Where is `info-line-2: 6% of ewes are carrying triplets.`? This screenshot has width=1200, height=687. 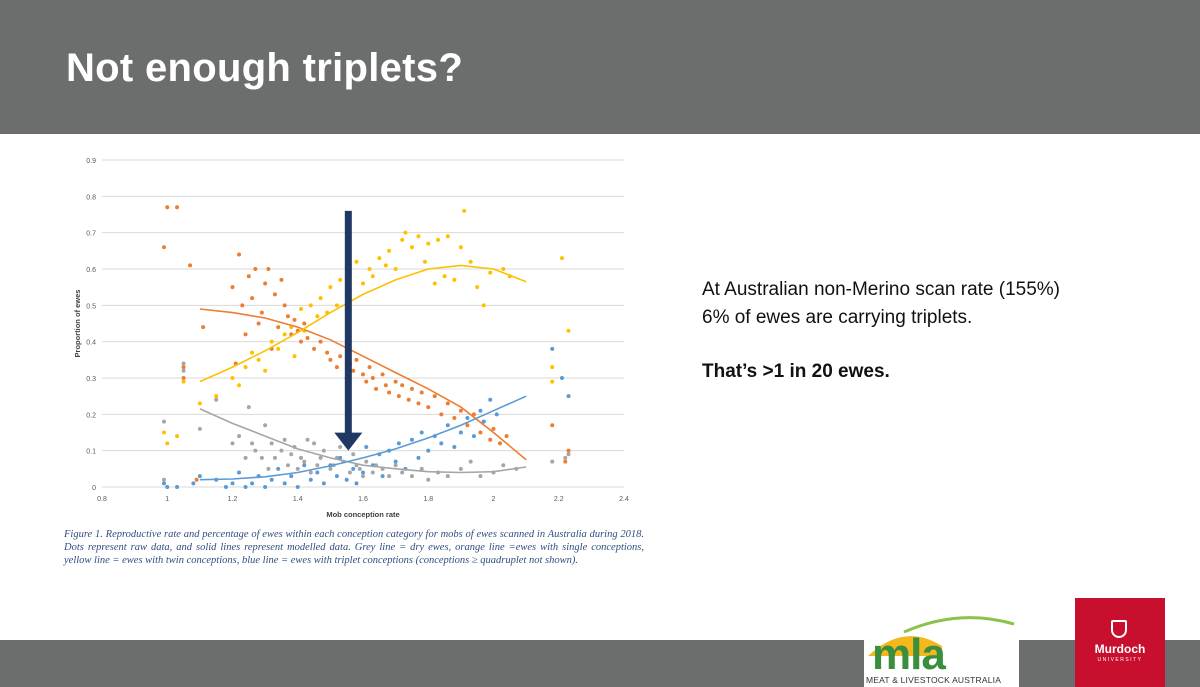
info-line-2: 6% of ewes are carrying triplets. is located at coordinates (837, 317).